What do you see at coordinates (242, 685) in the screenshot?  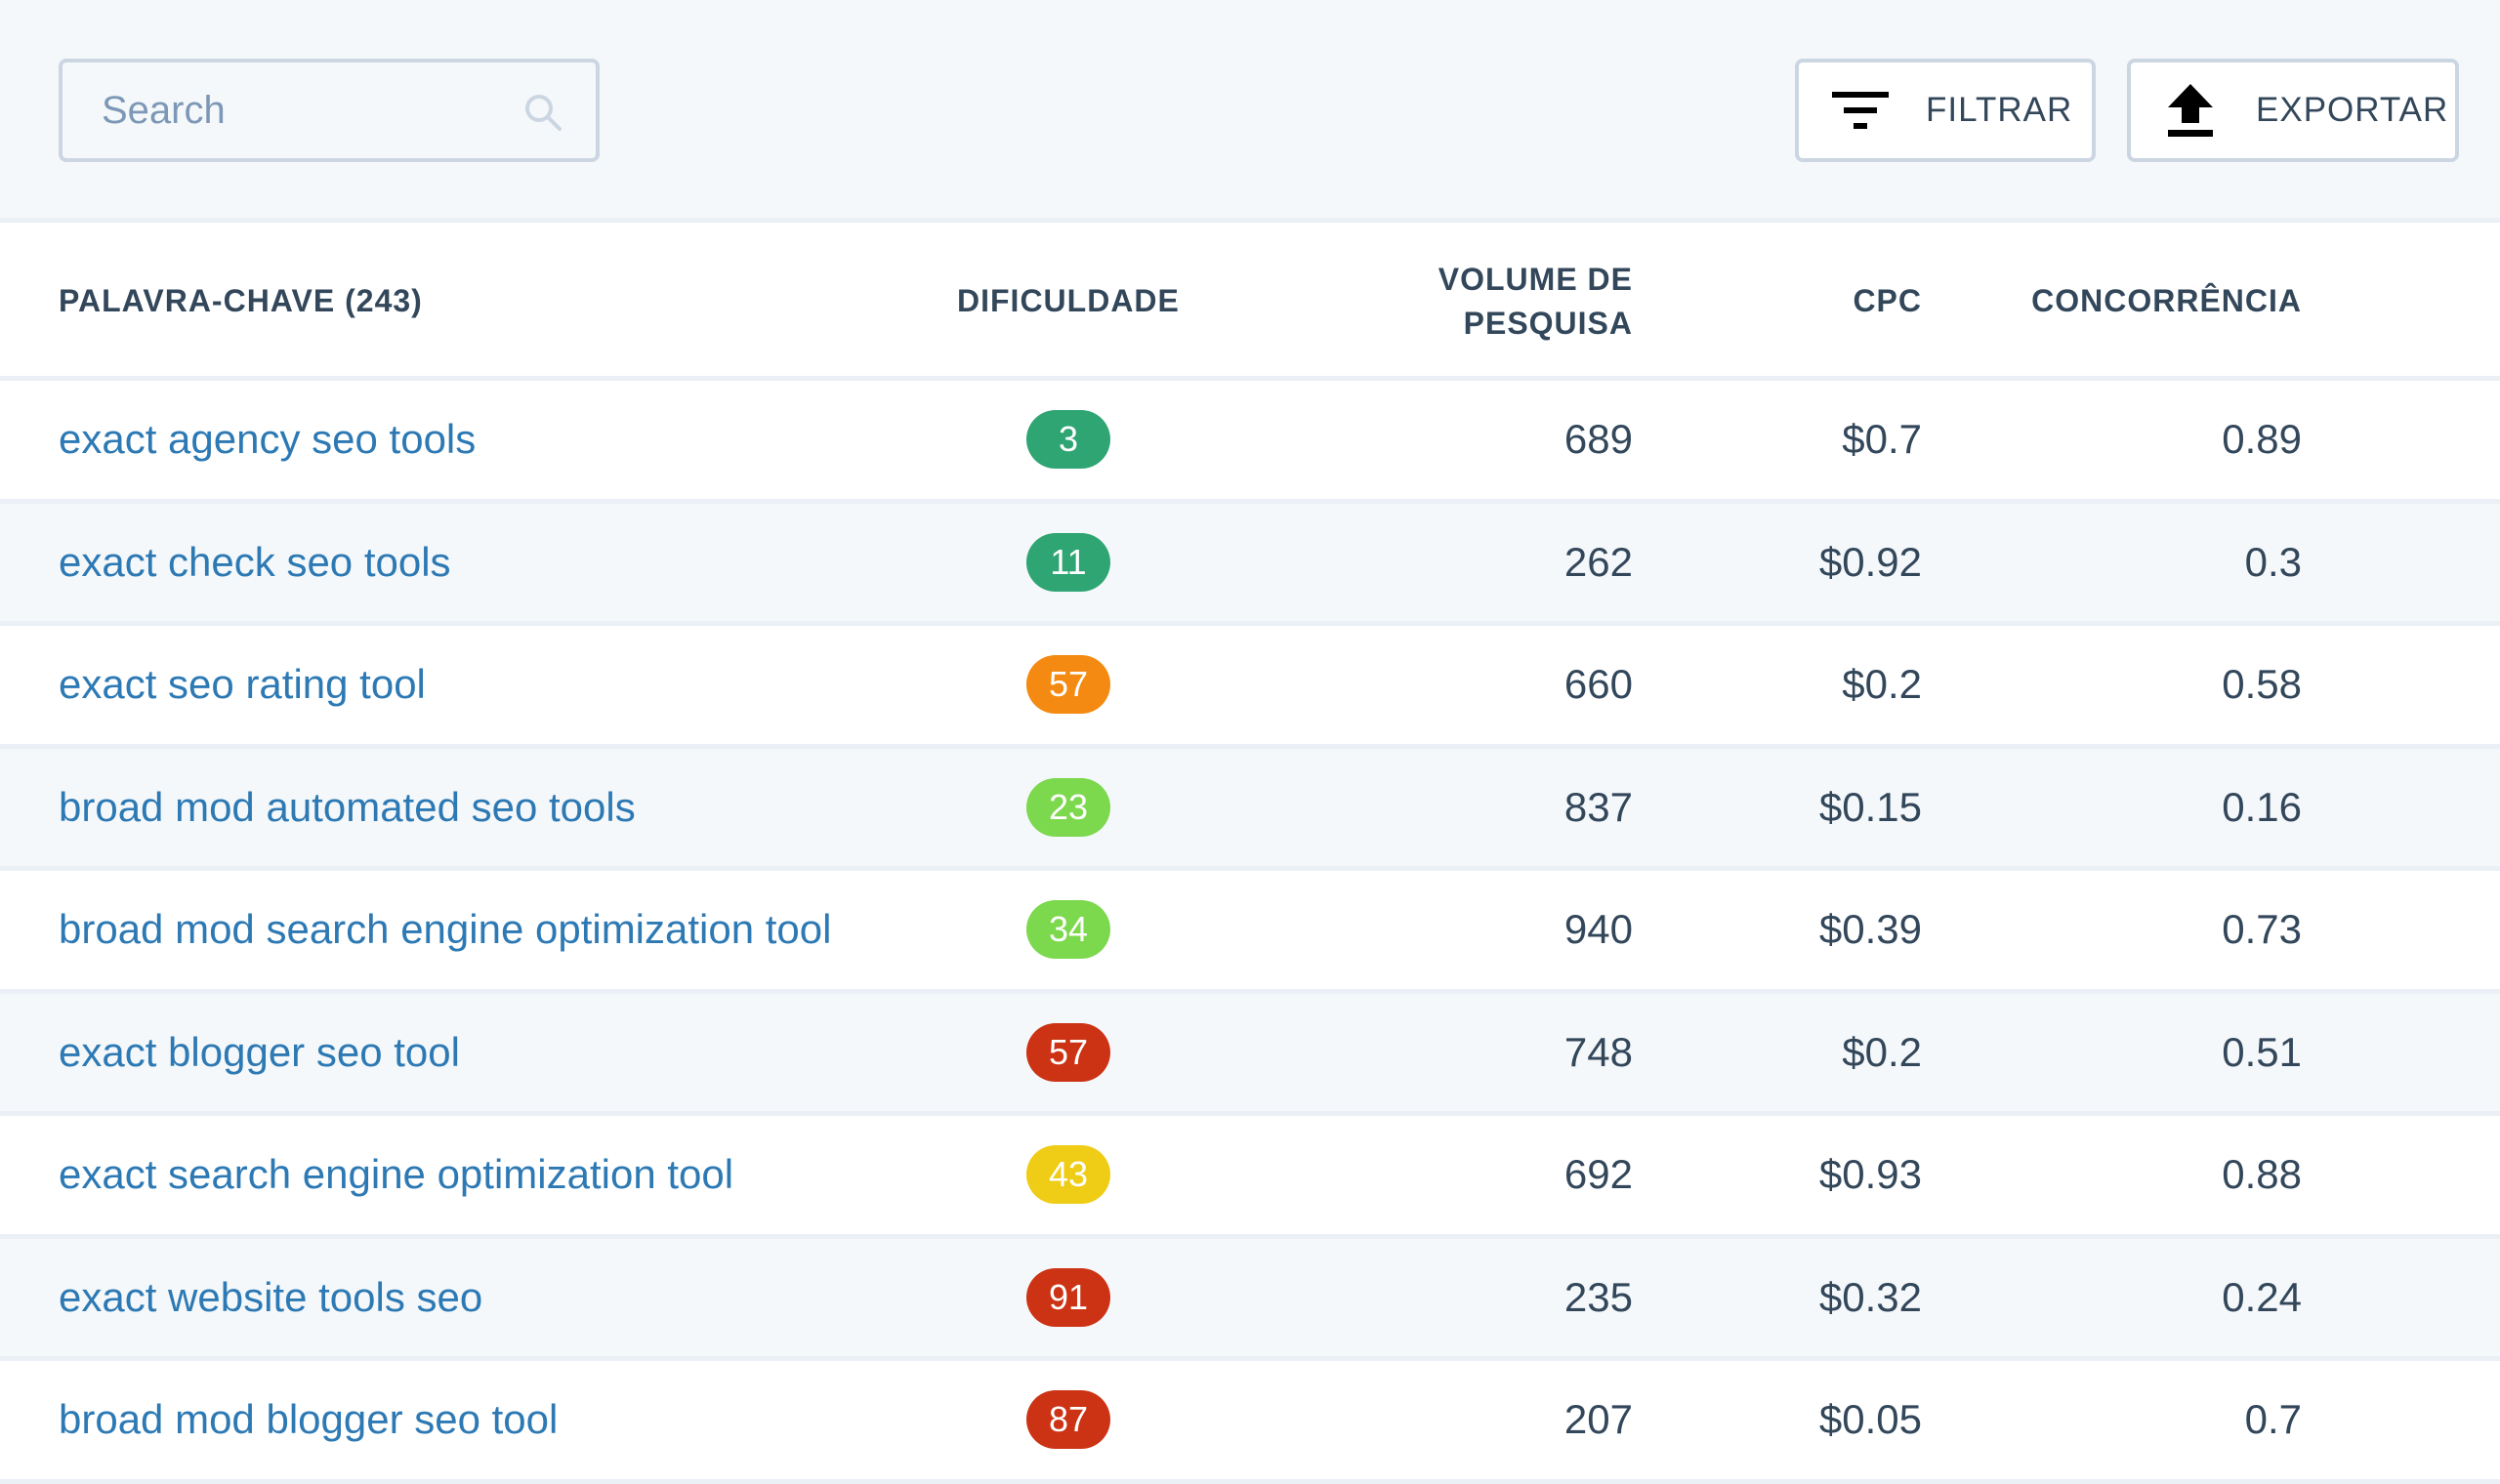 I see `keyword-link: exact seo rating tool` at bounding box center [242, 685].